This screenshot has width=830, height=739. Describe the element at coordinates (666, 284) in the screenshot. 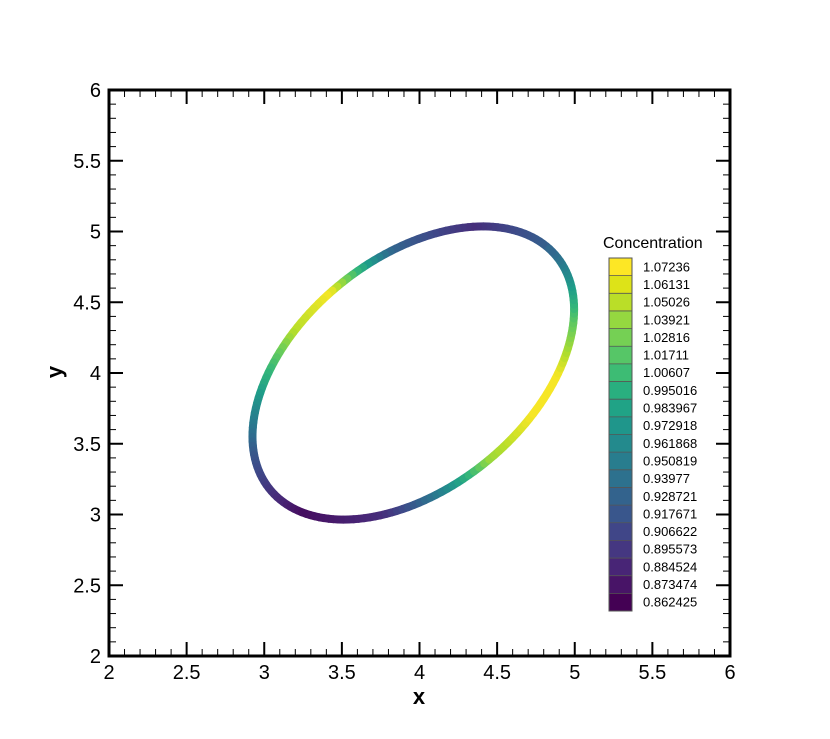

I see `legend-label: 1.06131` at that location.